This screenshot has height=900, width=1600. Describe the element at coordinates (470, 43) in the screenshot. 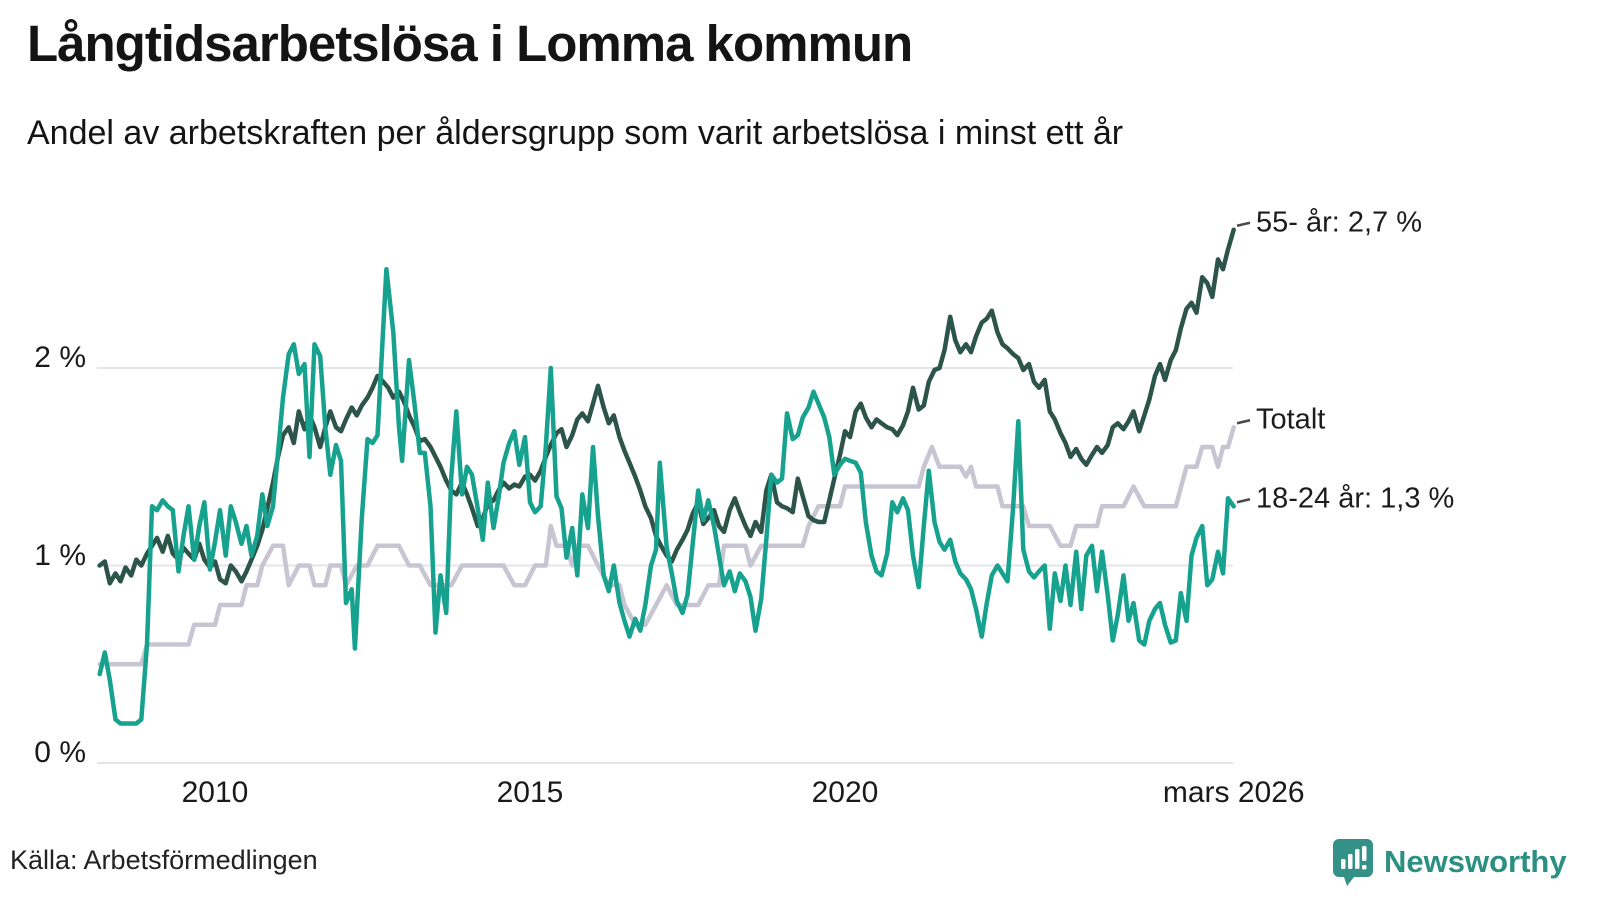

I see `page-title: Långtidsarbetslösa i Lomma kommun` at that location.